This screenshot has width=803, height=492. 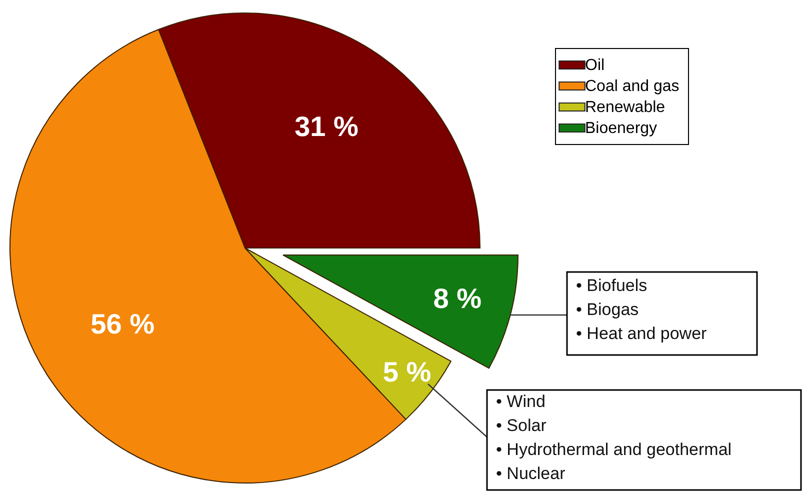 I want to click on text: • Biofuels • Biogas • Heat and power, so click(x=642, y=309).